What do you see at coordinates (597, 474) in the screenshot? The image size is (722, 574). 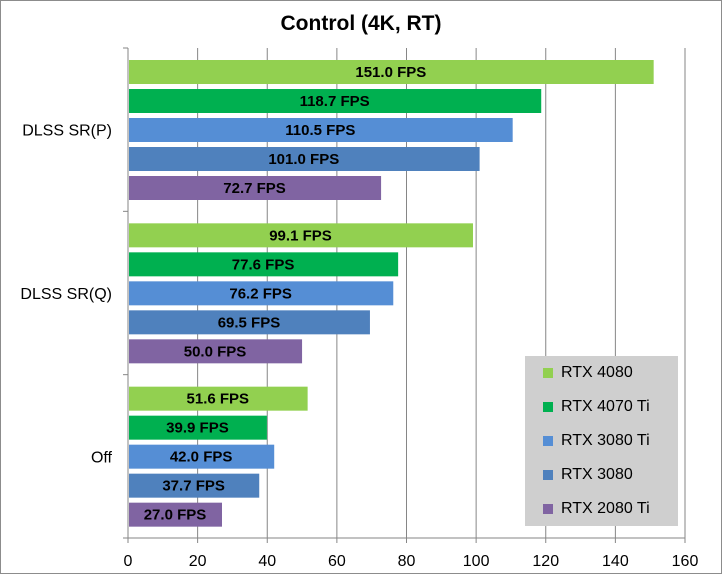 I see `legend-label: RTX 3080` at bounding box center [597, 474].